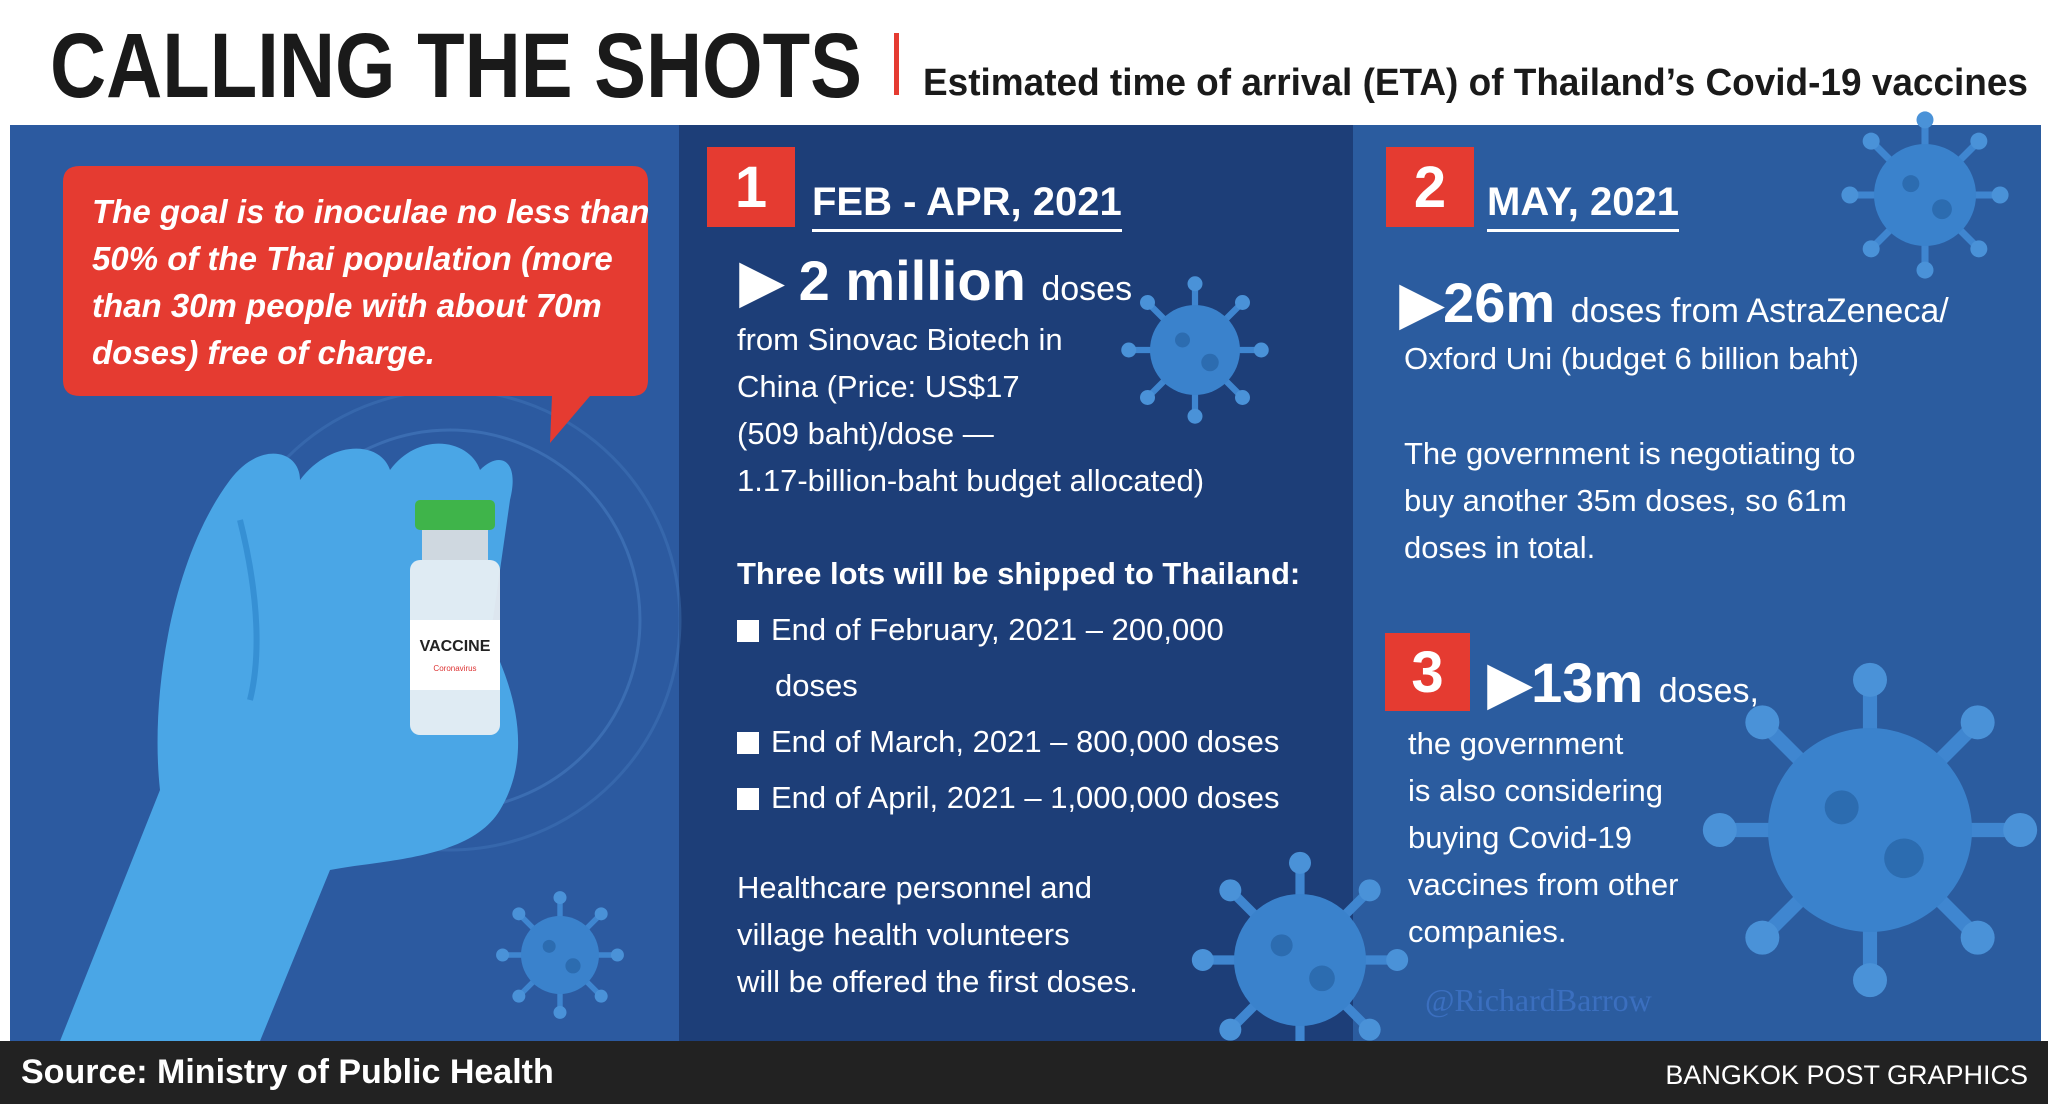 The width and height of the screenshot is (2048, 1114). I want to click on section-highlight: ▶13m doses,, so click(1623, 682).